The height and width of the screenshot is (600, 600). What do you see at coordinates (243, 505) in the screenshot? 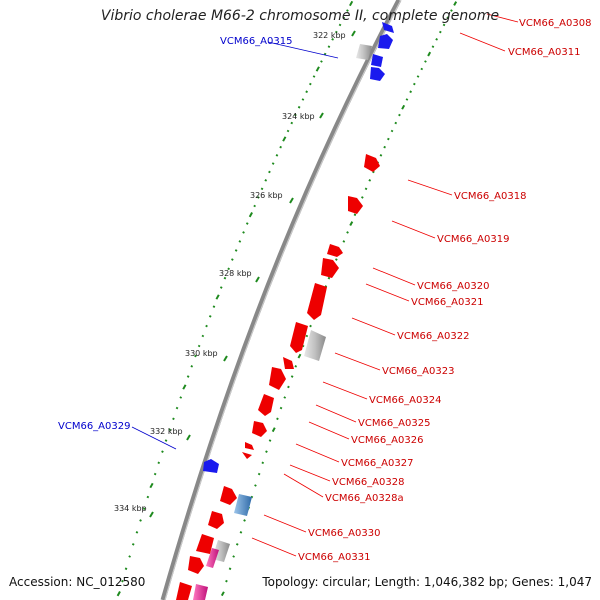
I see `rna-gene` at bounding box center [243, 505].